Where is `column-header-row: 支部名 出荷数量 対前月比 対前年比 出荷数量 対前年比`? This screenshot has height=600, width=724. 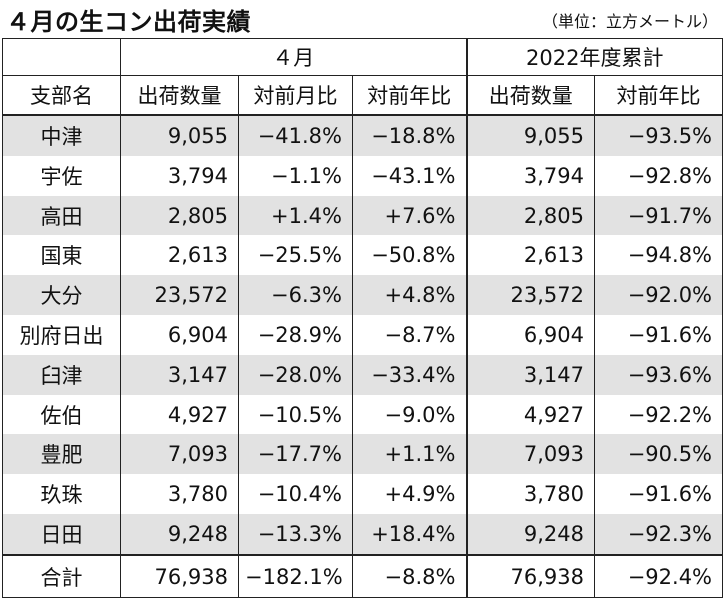
column-header-row: 支部名 出荷数量 対前月比 対前年比 出荷数量 対前年比 is located at coordinates (363, 95).